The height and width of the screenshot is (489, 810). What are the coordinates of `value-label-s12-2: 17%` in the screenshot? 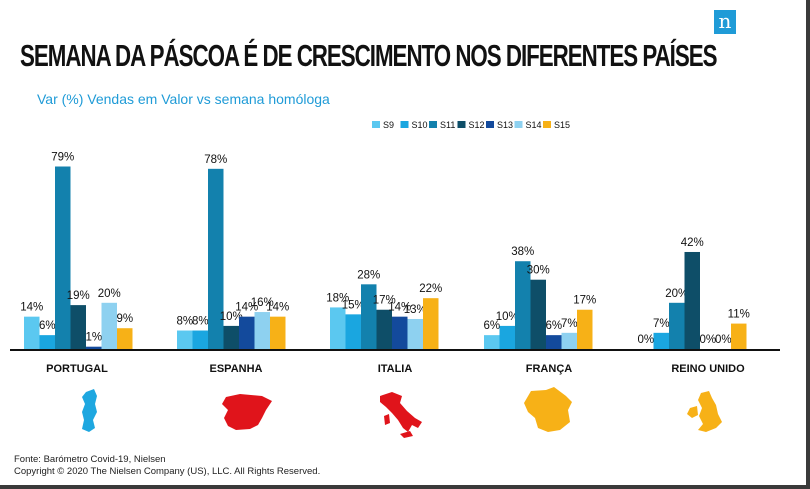 It's located at (384, 301).